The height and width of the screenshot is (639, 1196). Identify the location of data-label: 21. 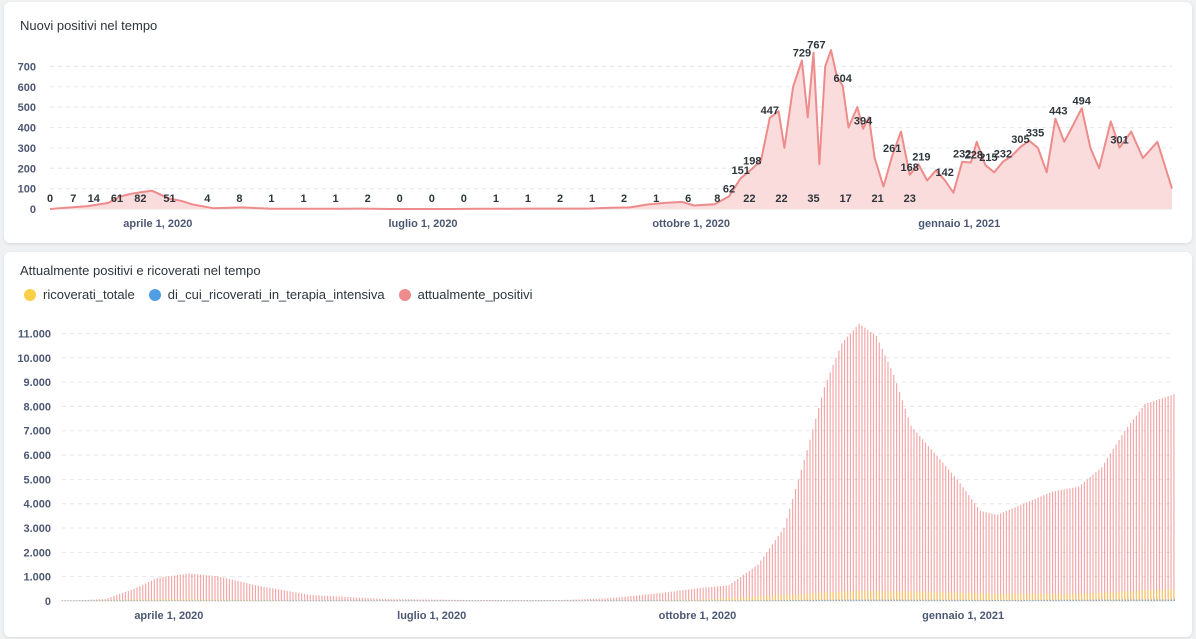
(878, 199).